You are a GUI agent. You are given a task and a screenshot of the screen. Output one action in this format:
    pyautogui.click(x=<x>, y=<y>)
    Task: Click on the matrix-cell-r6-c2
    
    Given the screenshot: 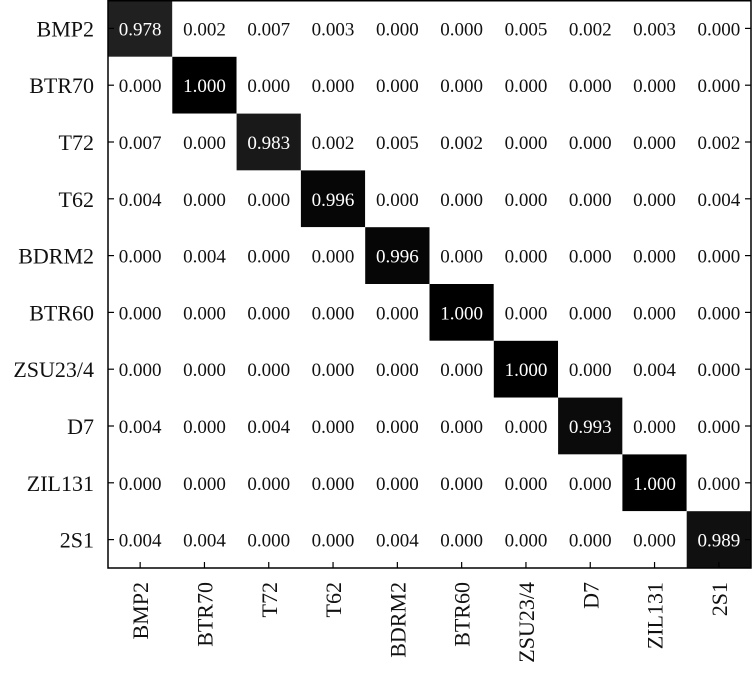 What is the action you would take?
    pyautogui.click(x=268, y=369)
    